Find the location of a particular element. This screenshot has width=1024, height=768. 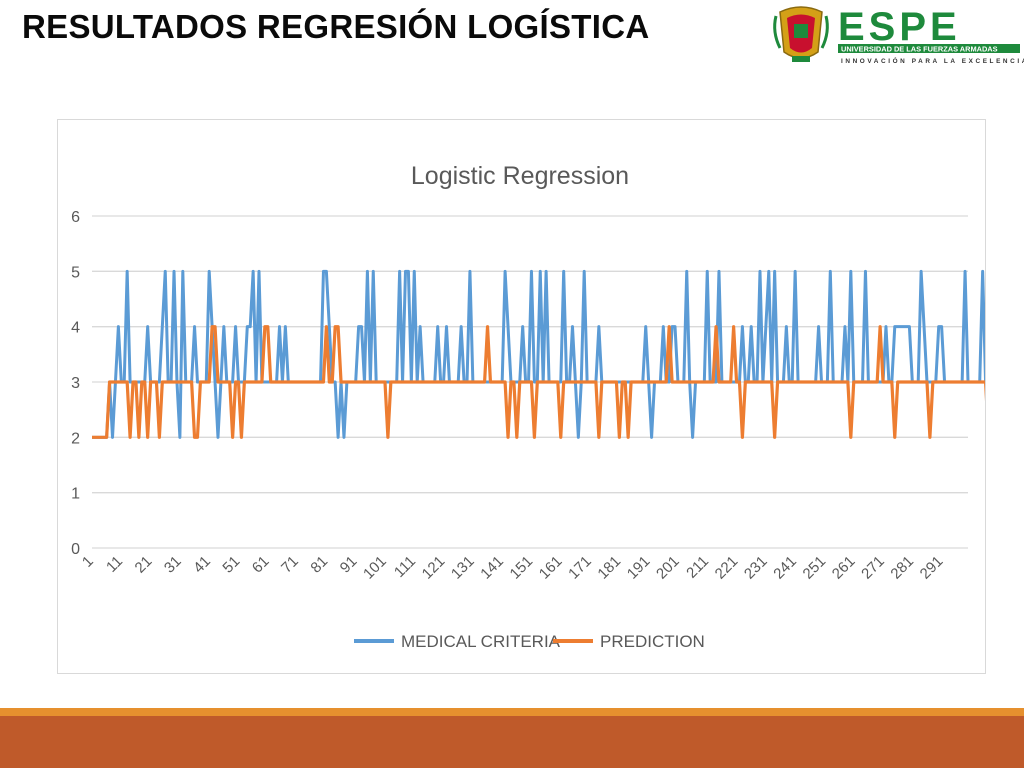

x-tick-label: 51 is located at coordinates (231, 565).